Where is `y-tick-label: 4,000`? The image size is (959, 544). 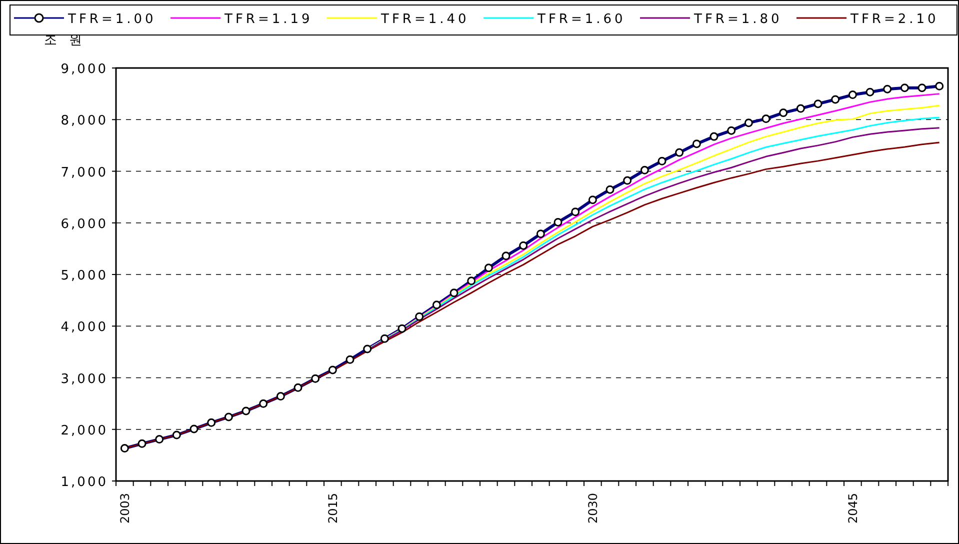 y-tick-label: 4,000 is located at coordinates (84, 328).